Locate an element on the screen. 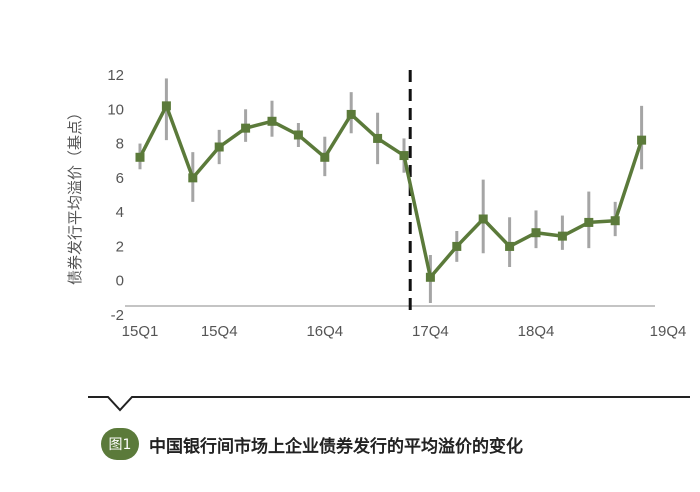 The image size is (700, 492). y-tick-label: 8 is located at coordinates (120, 144).